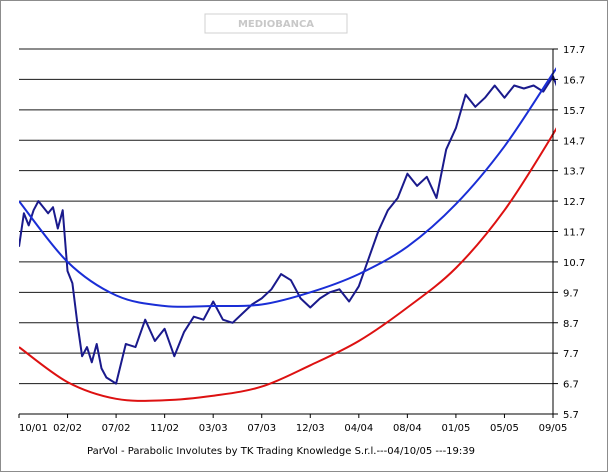 The height and width of the screenshot is (474, 610). Describe the element at coordinates (504, 428) in the screenshot. I see `x-tick-label: 05/05` at that location.